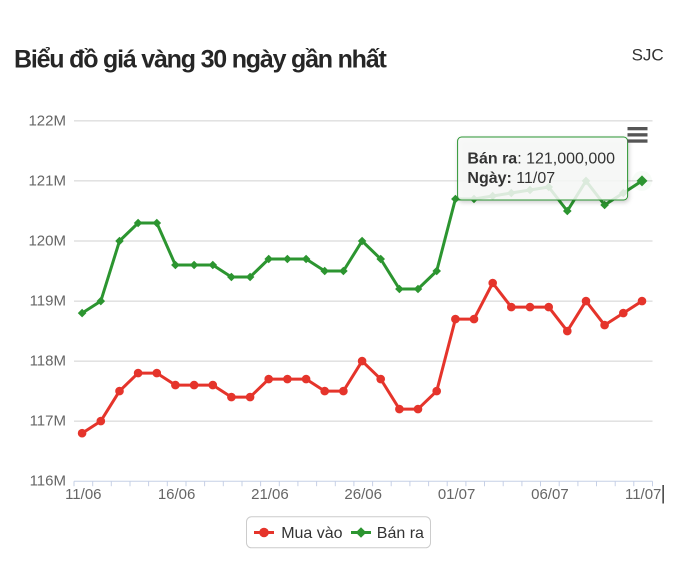 This screenshot has height=582, width=697. Describe the element at coordinates (400, 533) in the screenshot. I see `svg-text: Bán ra` at that location.